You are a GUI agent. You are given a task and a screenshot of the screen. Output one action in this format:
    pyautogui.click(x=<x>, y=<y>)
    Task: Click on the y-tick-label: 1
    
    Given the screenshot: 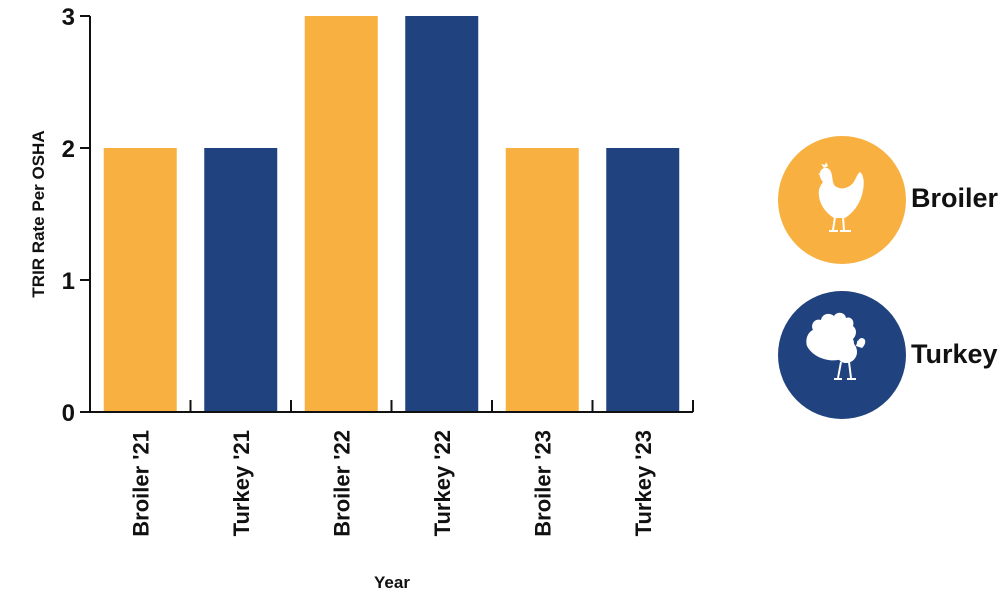 What is the action you would take?
    pyautogui.click(x=68, y=281)
    